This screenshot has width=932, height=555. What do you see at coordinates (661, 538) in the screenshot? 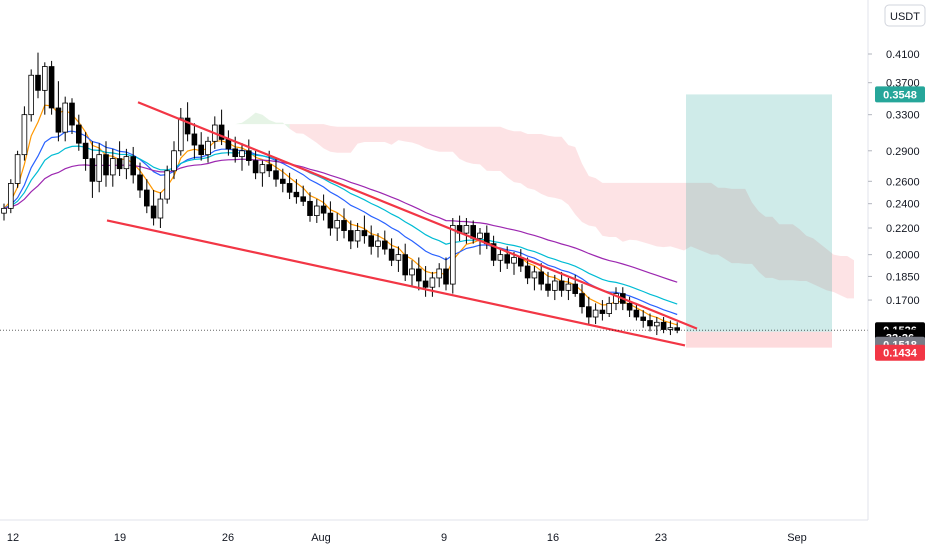
I see `x-tick-label: 23` at bounding box center [661, 538].